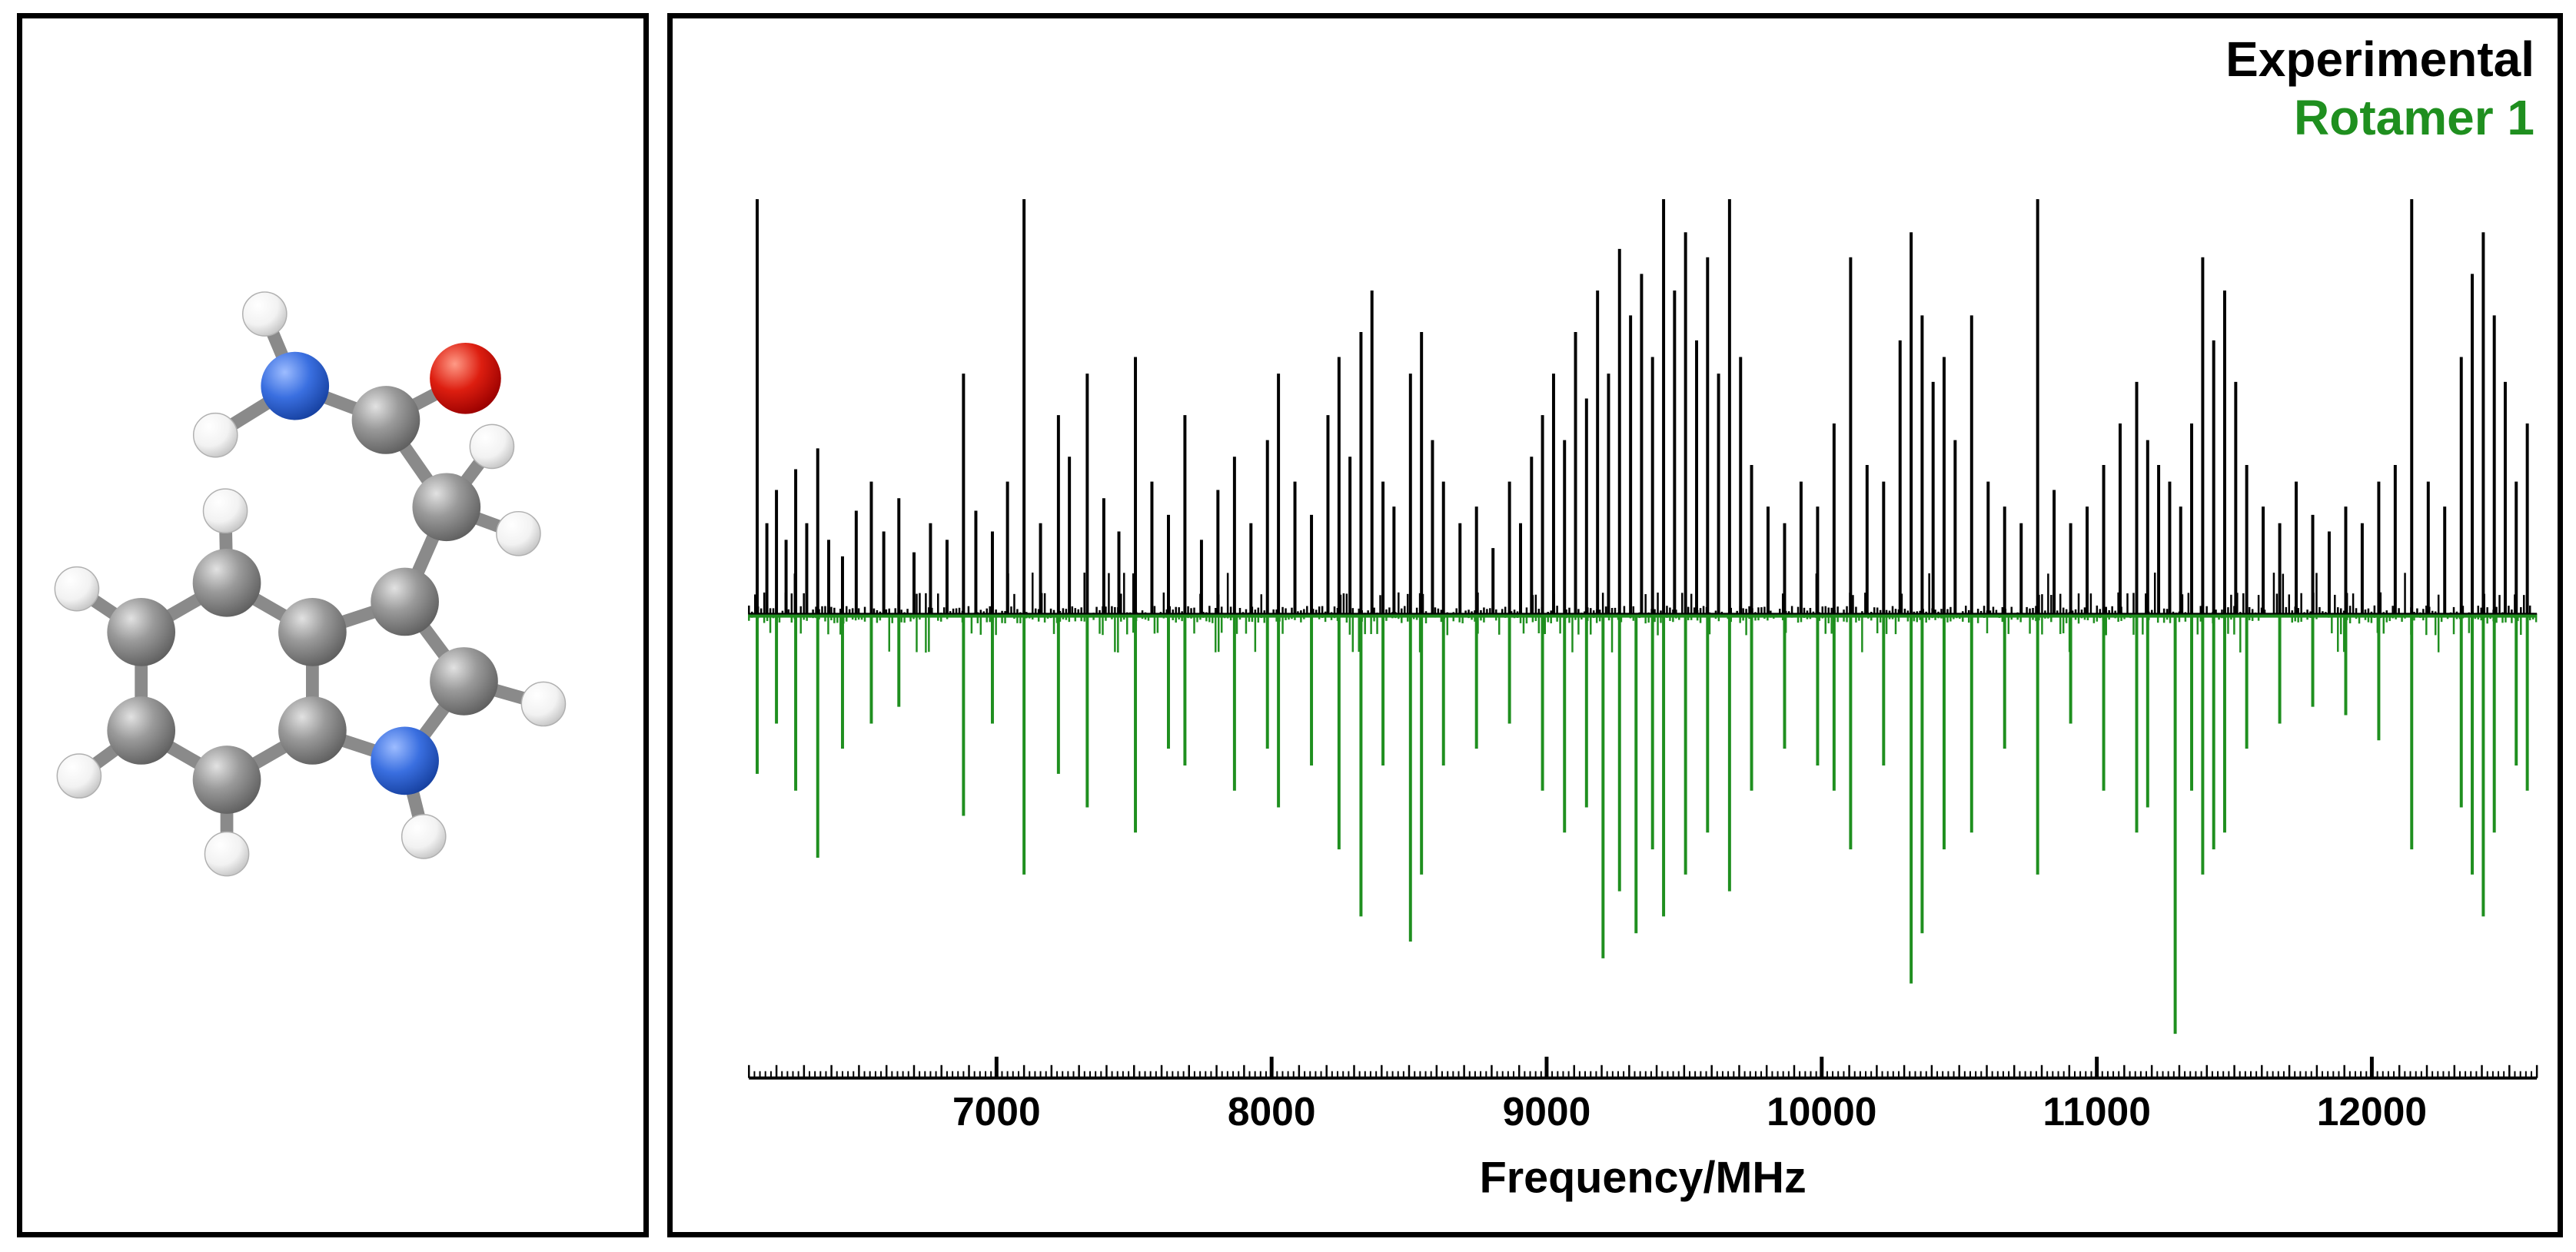 Image resolution: width=2576 pixels, height=1252 pixels. Describe the element at coordinates (1821, 1112) in the screenshot. I see `svg-text: 10000` at that location.